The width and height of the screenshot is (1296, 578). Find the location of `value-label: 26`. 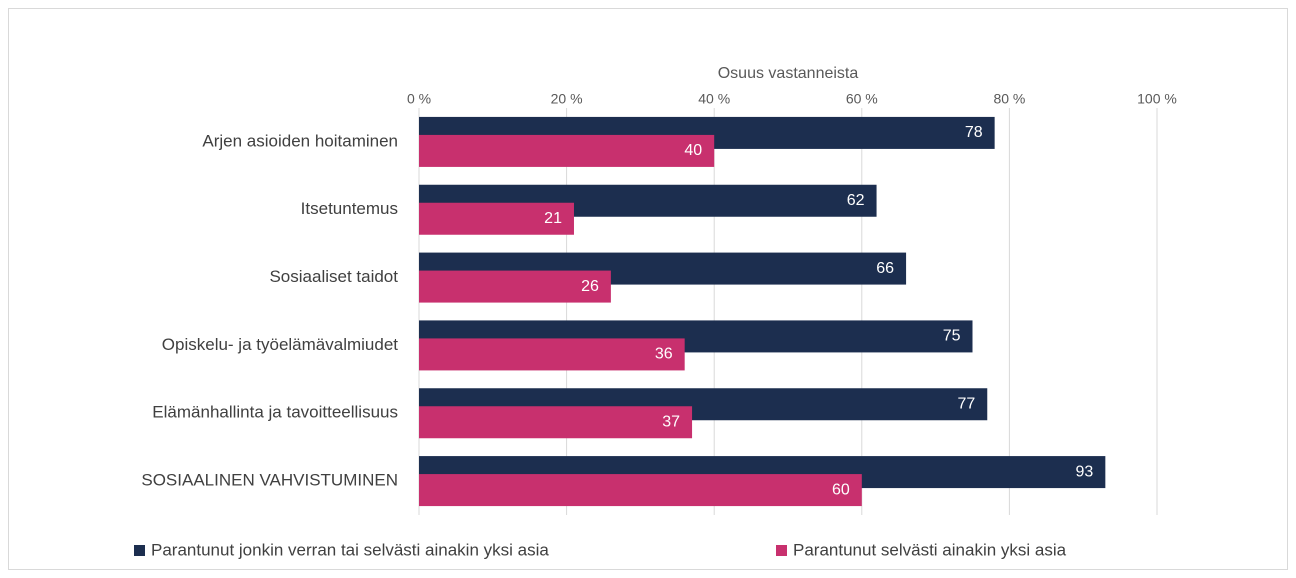

value-label: 26 is located at coordinates (590, 286).